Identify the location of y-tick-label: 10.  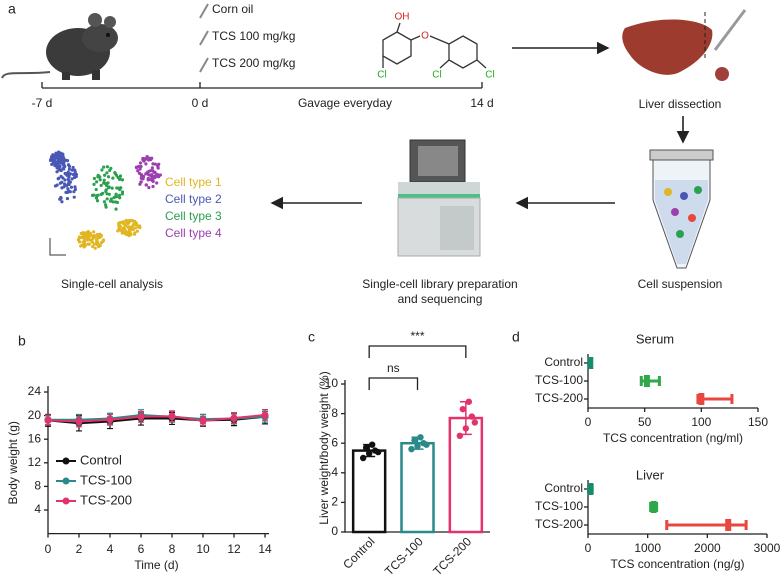
(332, 383).